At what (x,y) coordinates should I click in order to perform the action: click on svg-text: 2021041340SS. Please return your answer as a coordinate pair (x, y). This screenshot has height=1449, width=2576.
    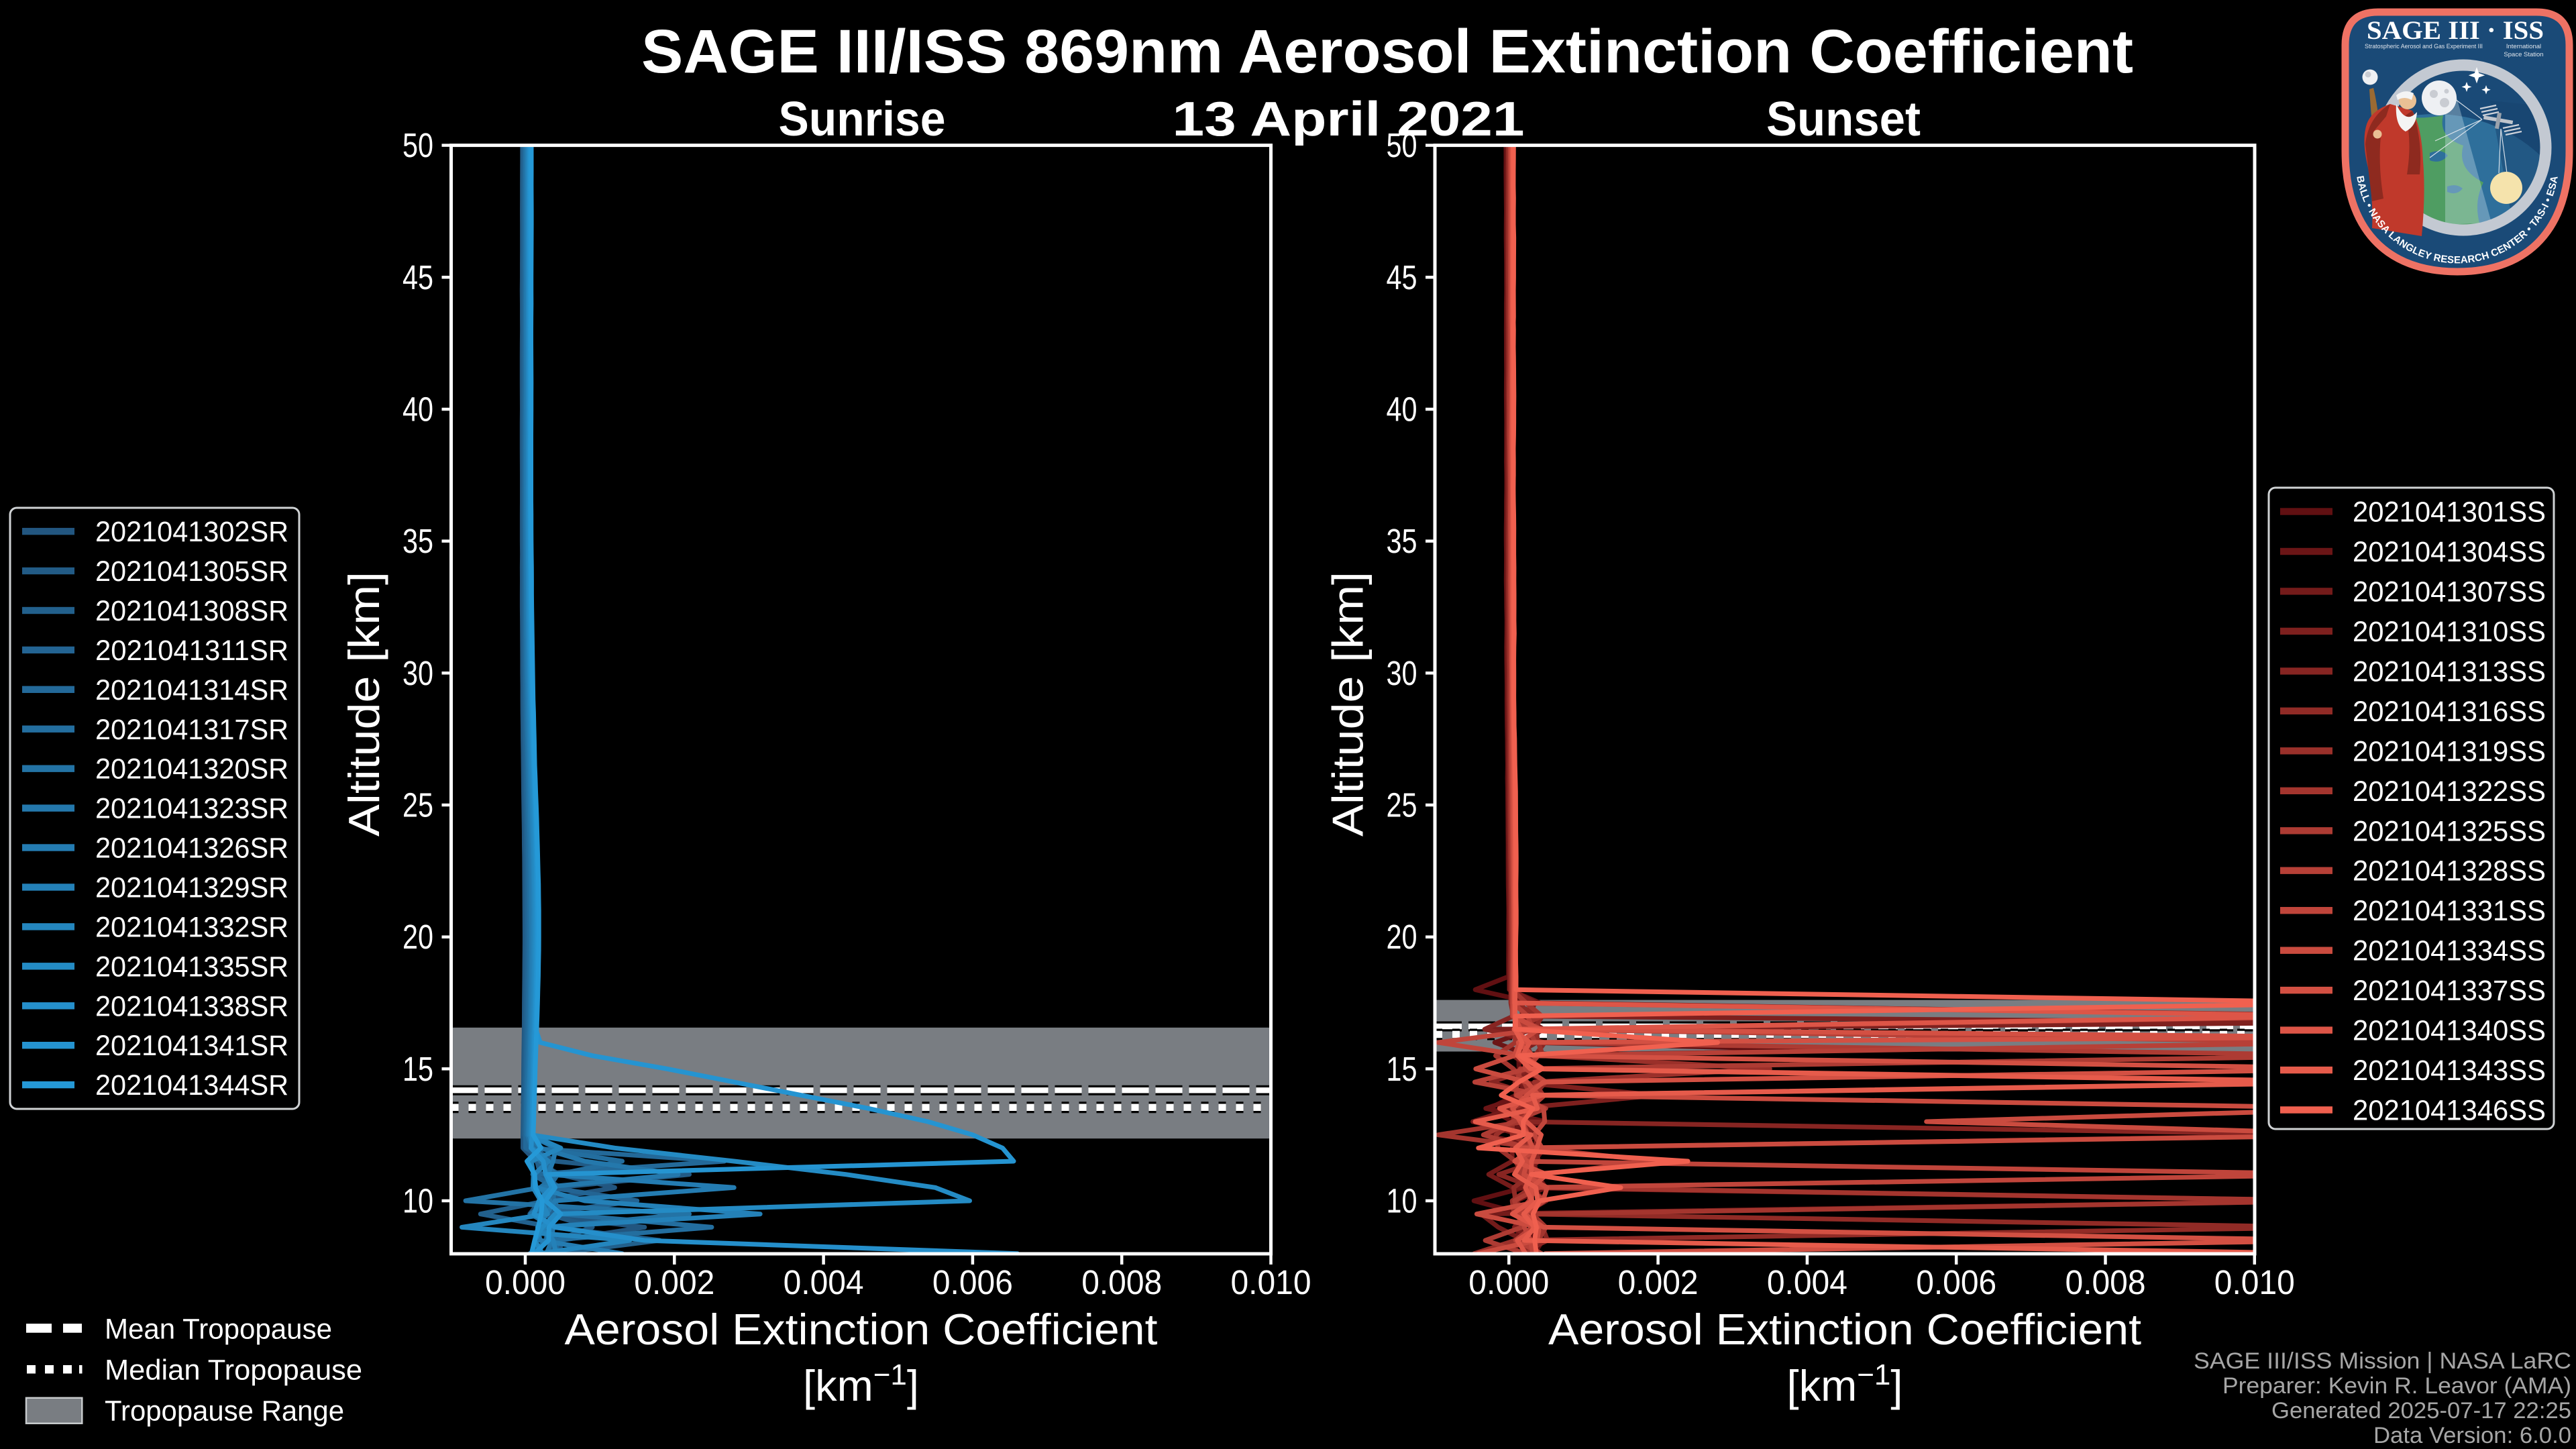
    Looking at the image, I should click on (2449, 1031).